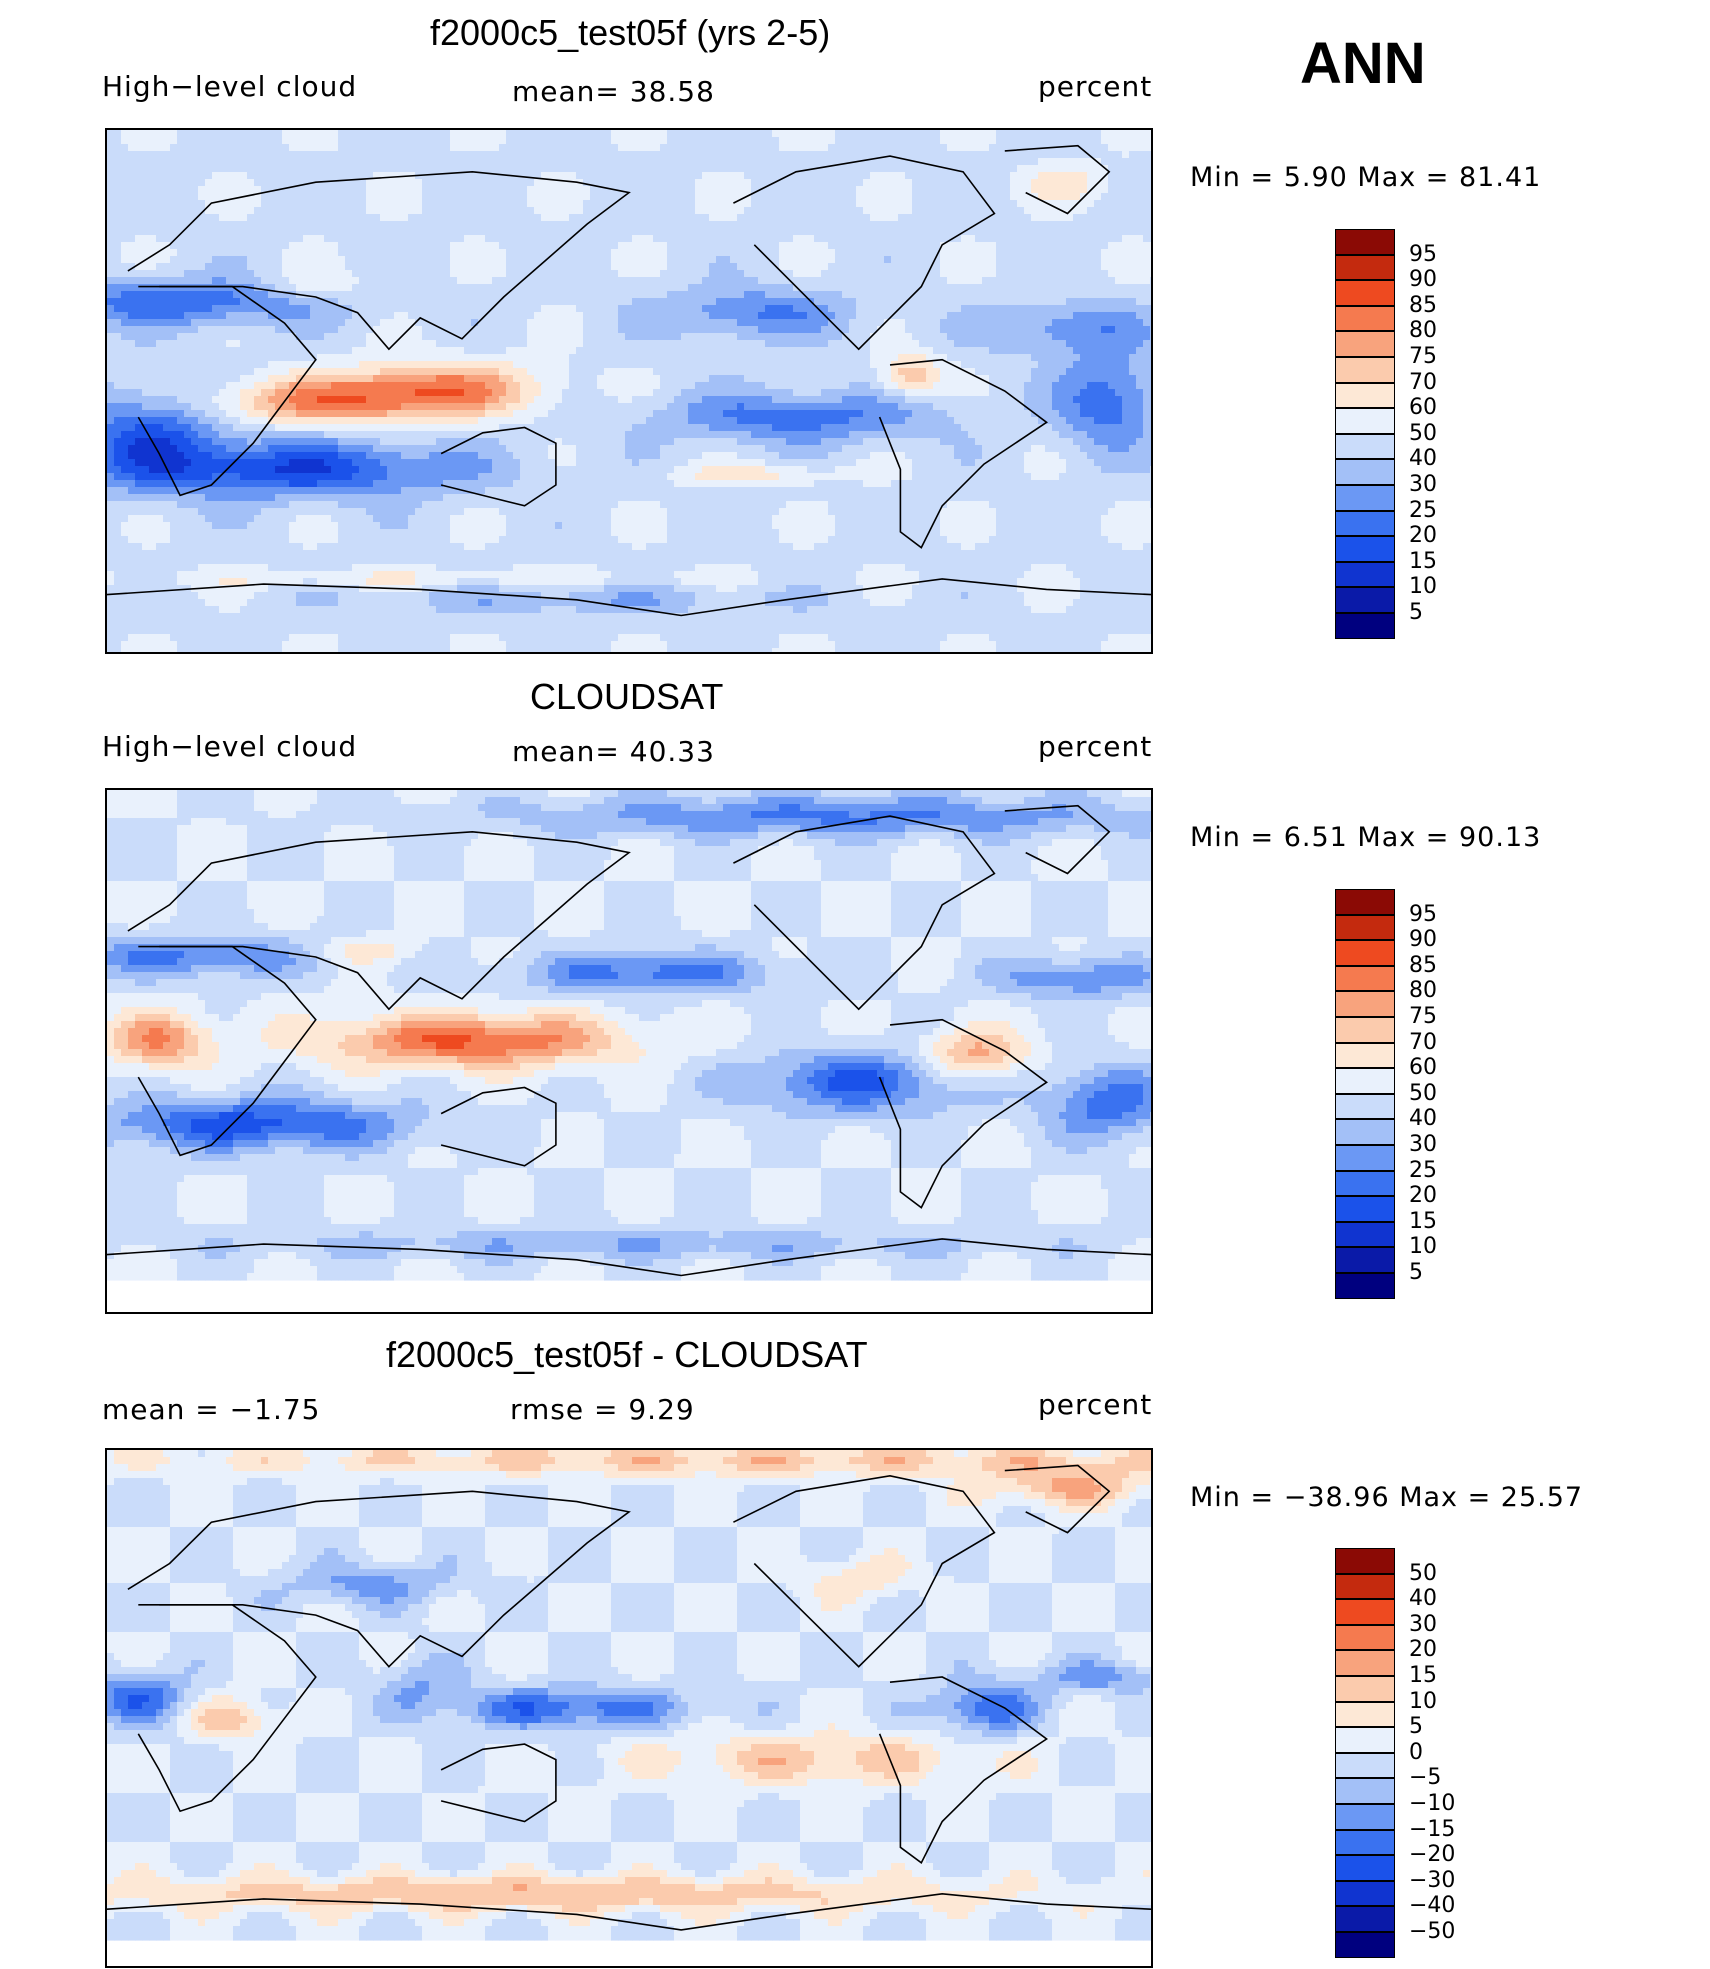  What do you see at coordinates (1416, 1752) in the screenshot?
I see `colorbar-label: 0` at bounding box center [1416, 1752].